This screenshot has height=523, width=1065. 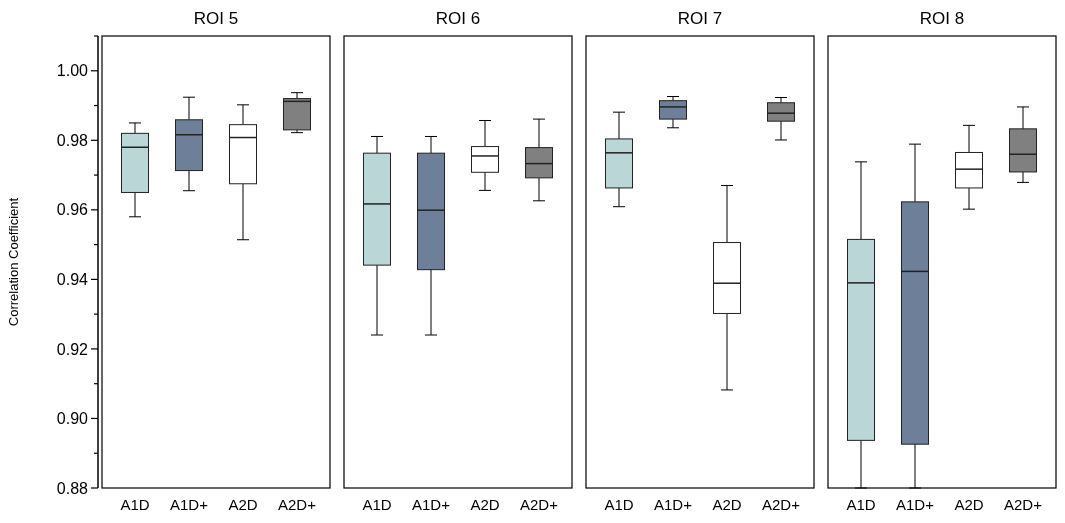 What do you see at coordinates (216, 18) in the screenshot?
I see `chart-title: ROI 5` at bounding box center [216, 18].